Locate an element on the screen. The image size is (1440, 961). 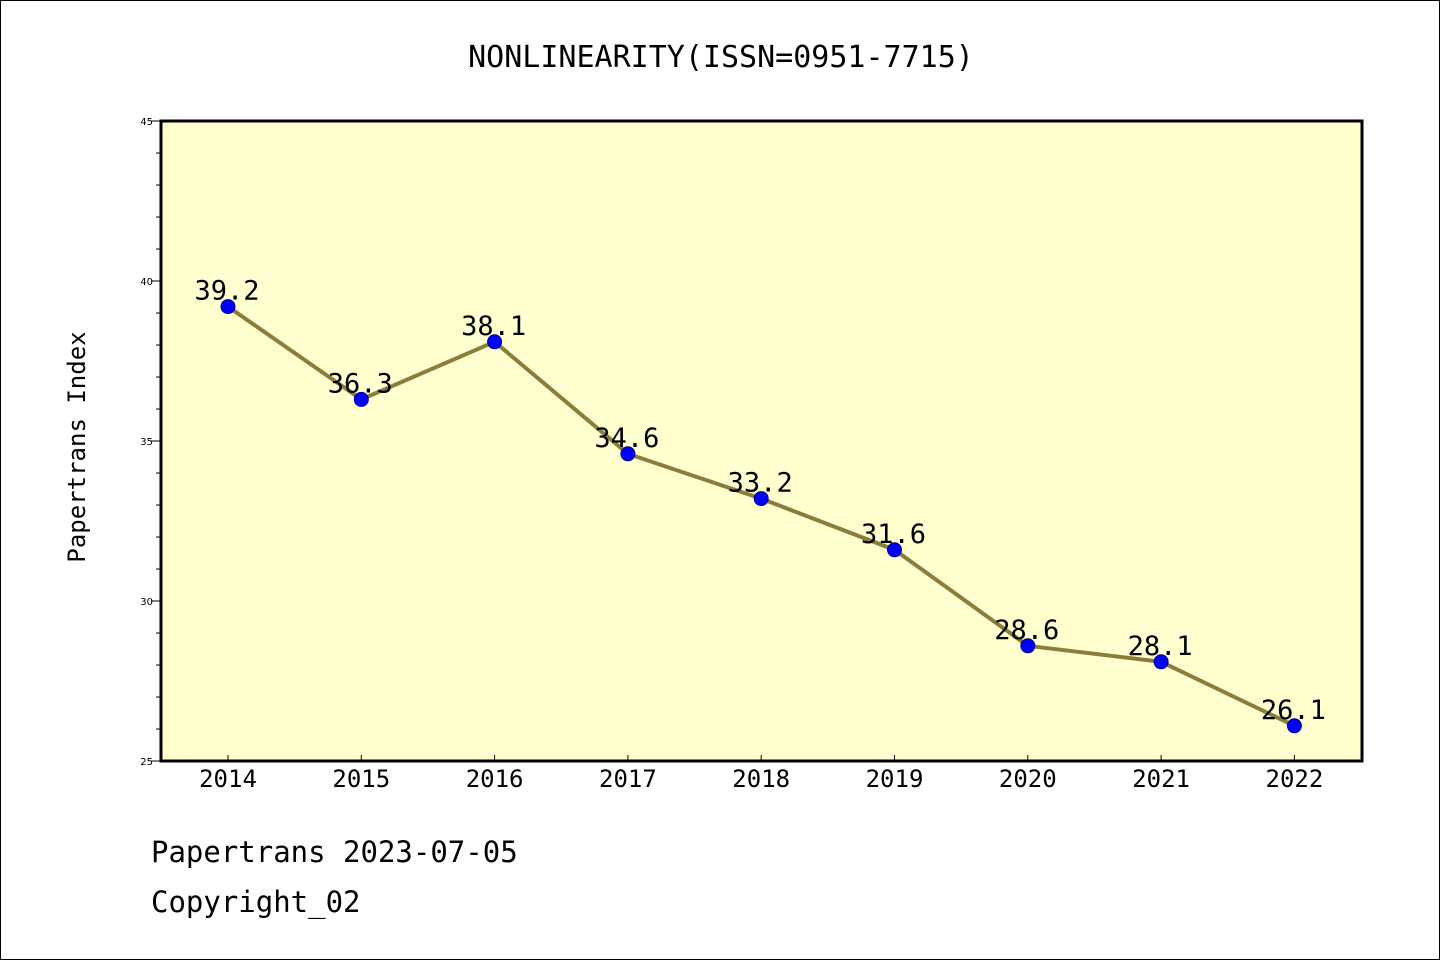
x-tick-label: 2014 is located at coordinates (228, 779).